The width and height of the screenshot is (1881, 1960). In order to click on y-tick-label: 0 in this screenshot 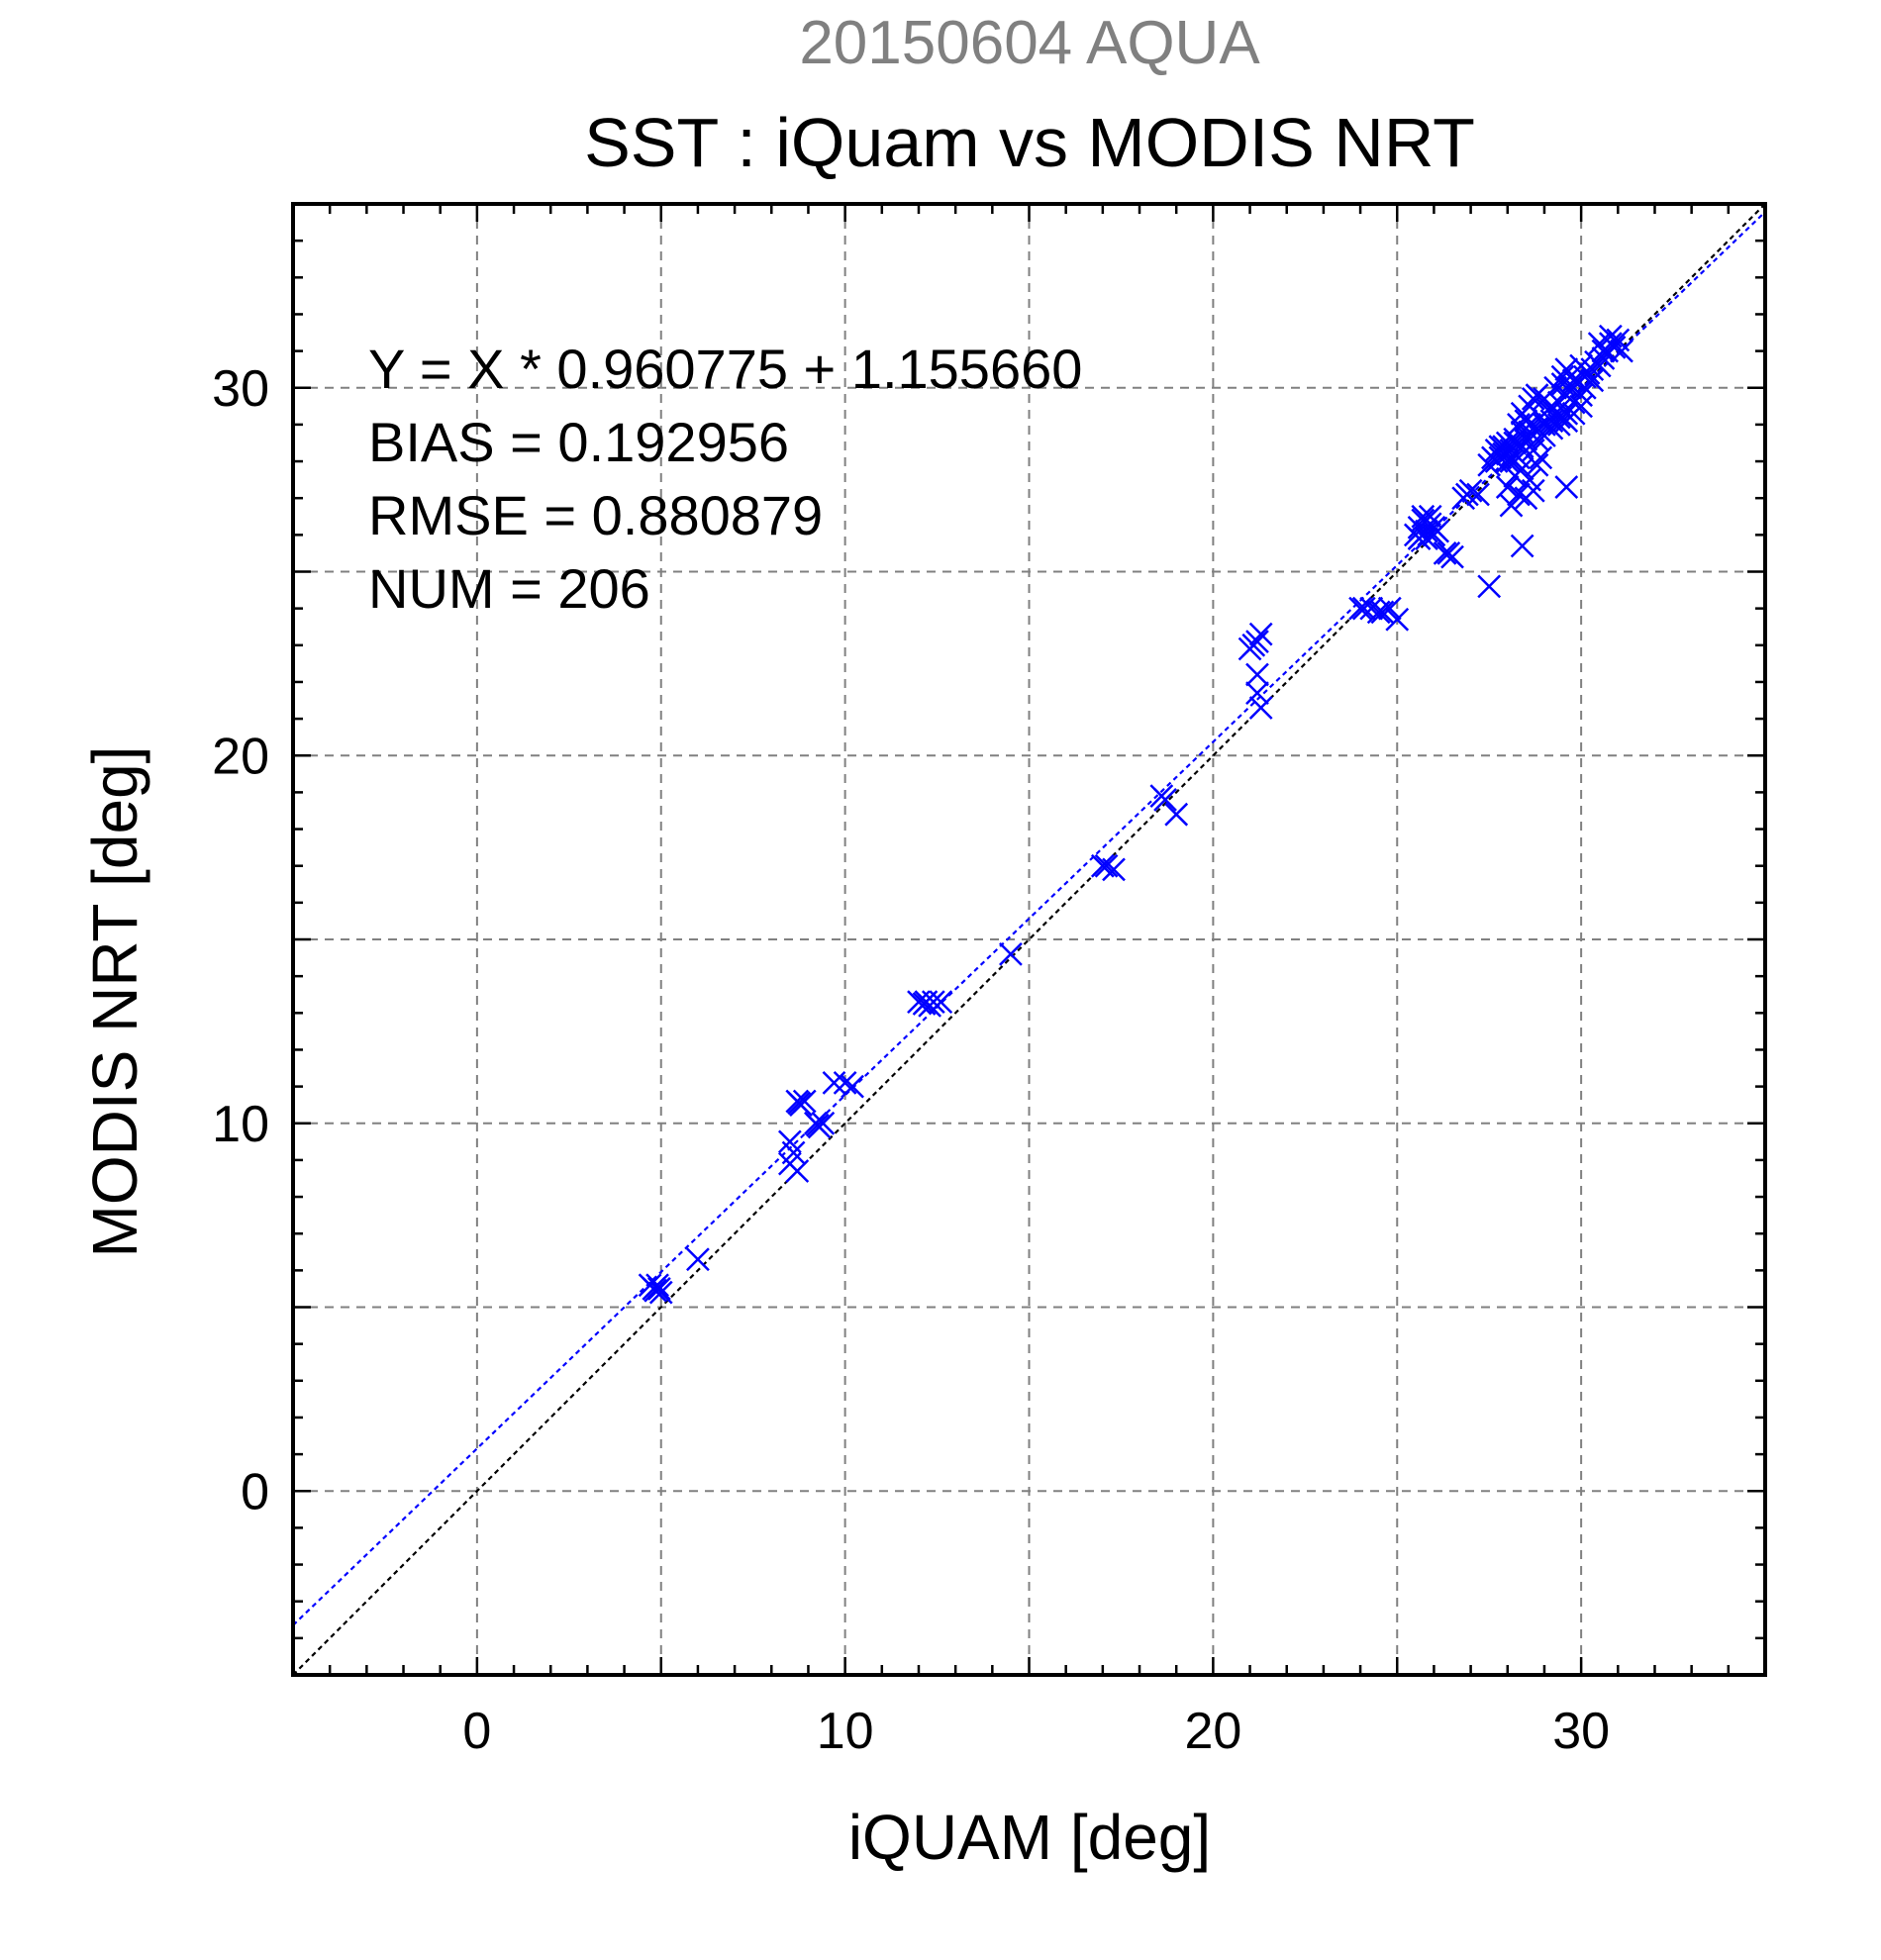, I will do `click(255, 1491)`.